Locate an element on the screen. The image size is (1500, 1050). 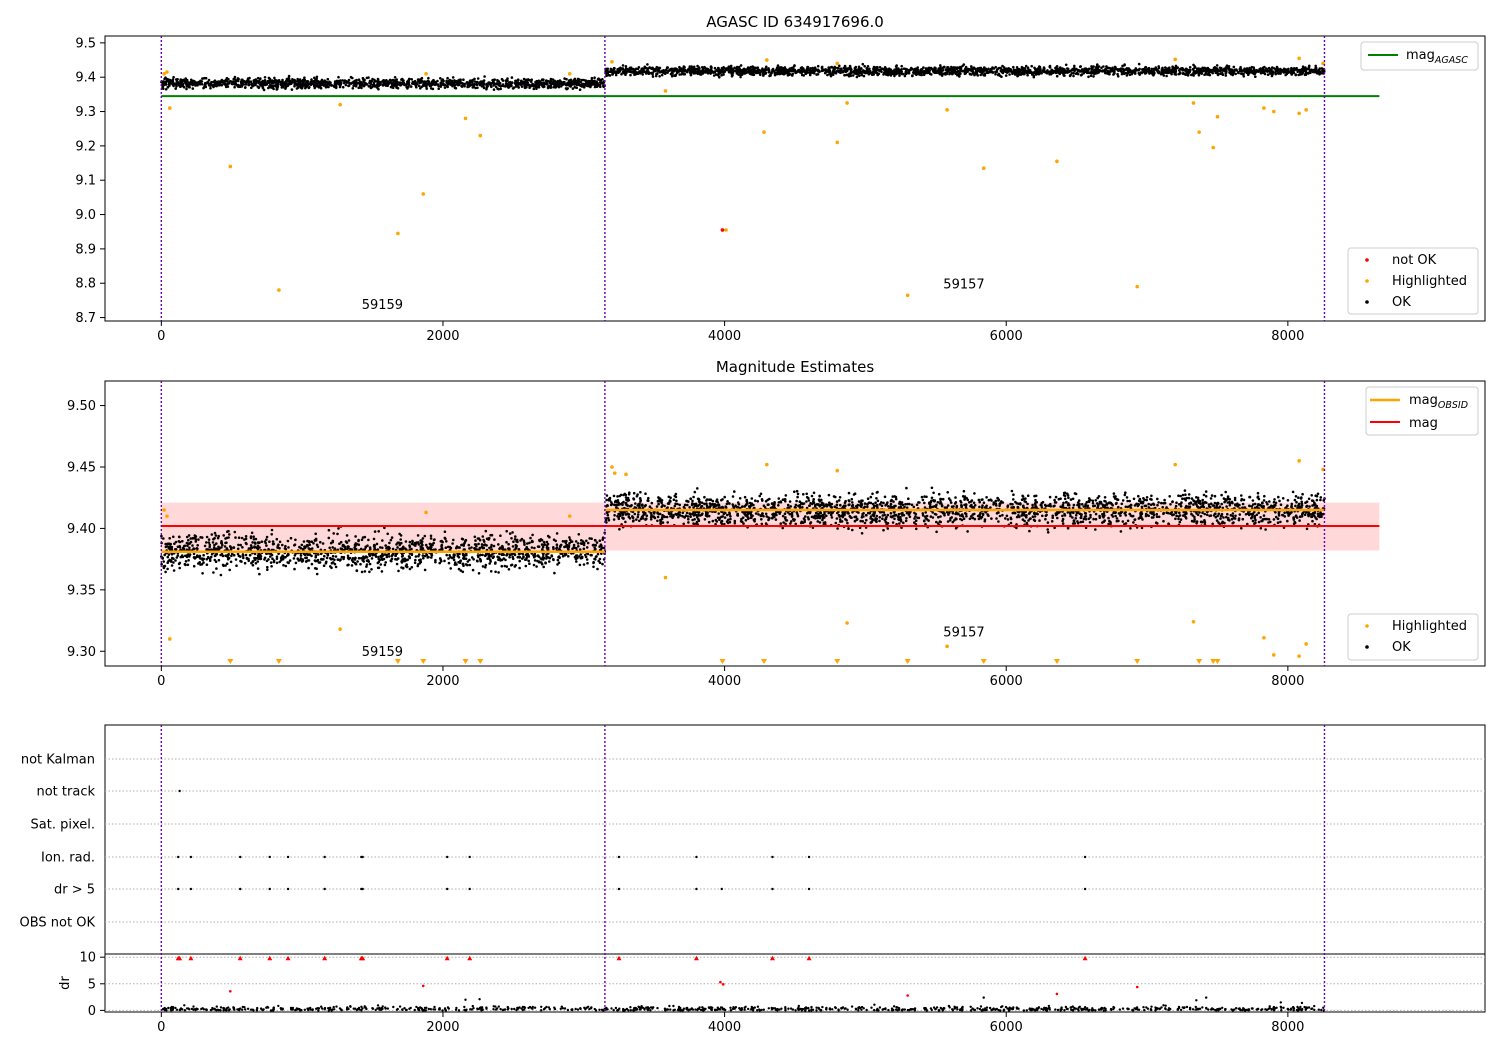
p2-ytick-label: 9.50 is located at coordinates (81, 406).